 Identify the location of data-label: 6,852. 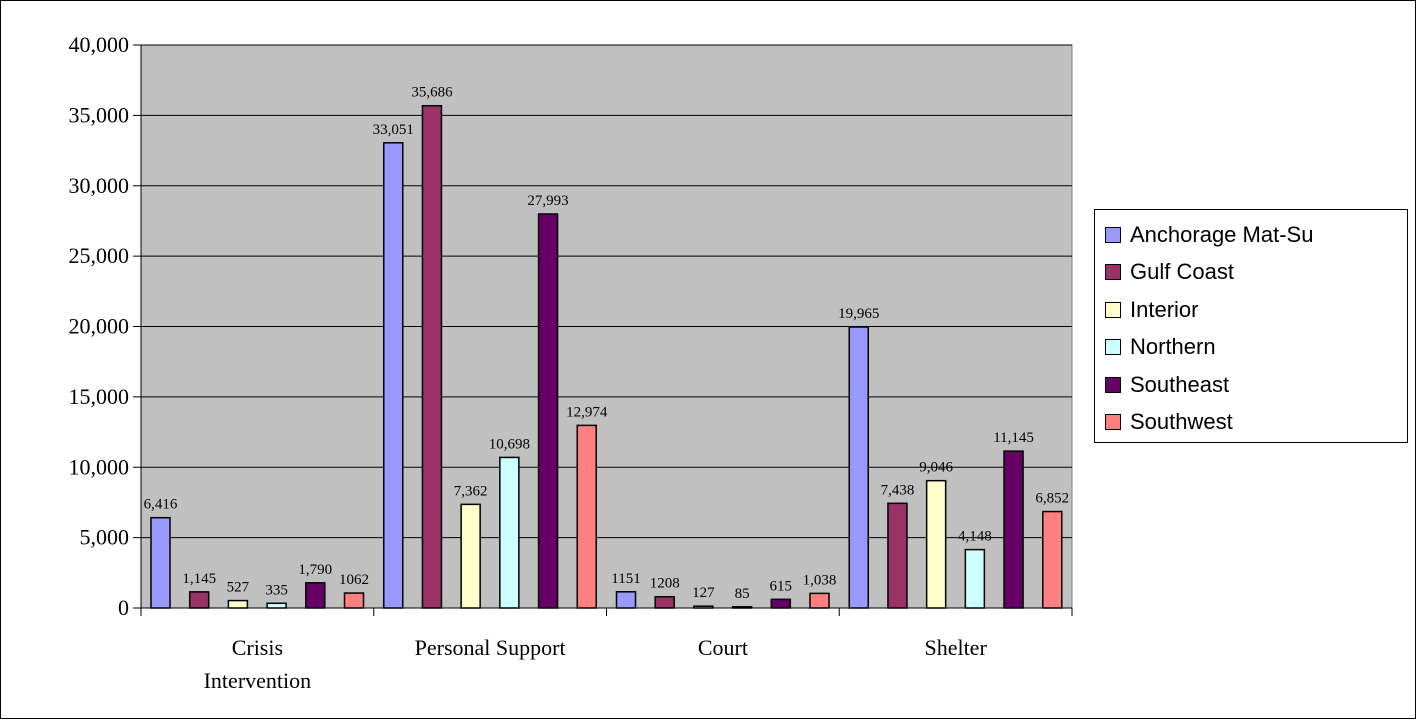
(1052, 499).